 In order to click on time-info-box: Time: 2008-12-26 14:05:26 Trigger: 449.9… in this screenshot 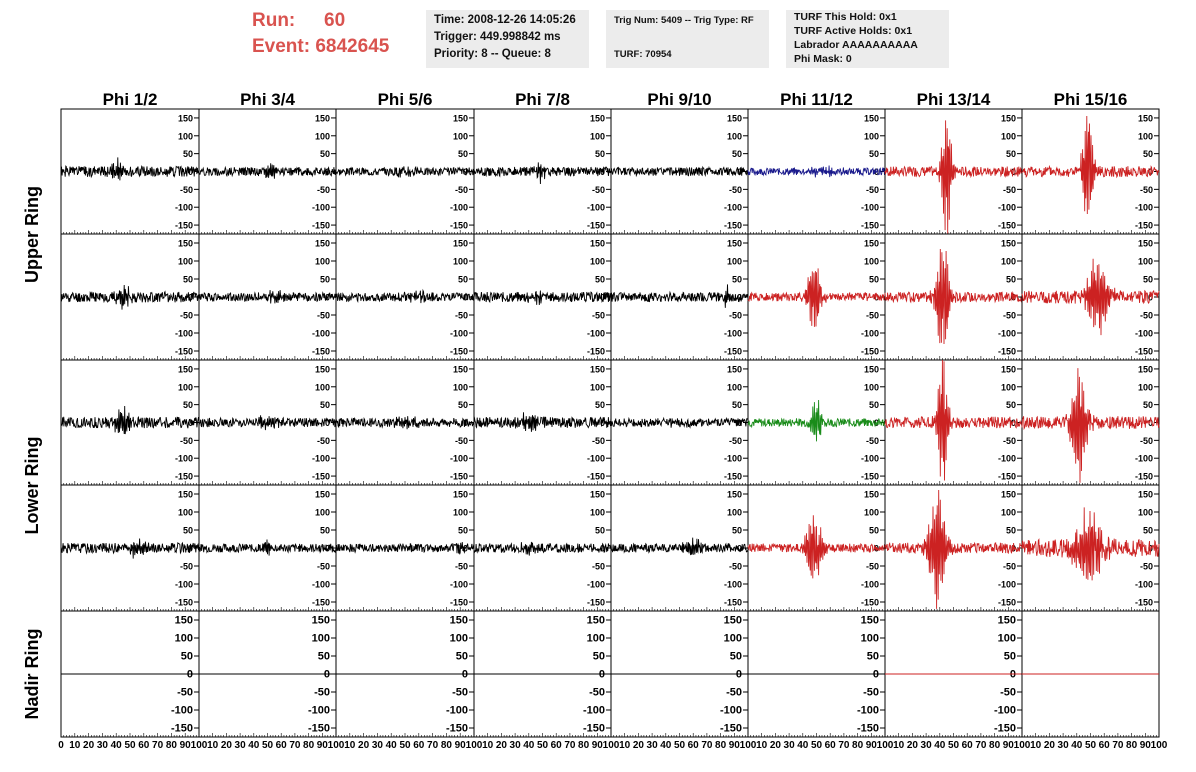, I will do `click(507, 39)`.